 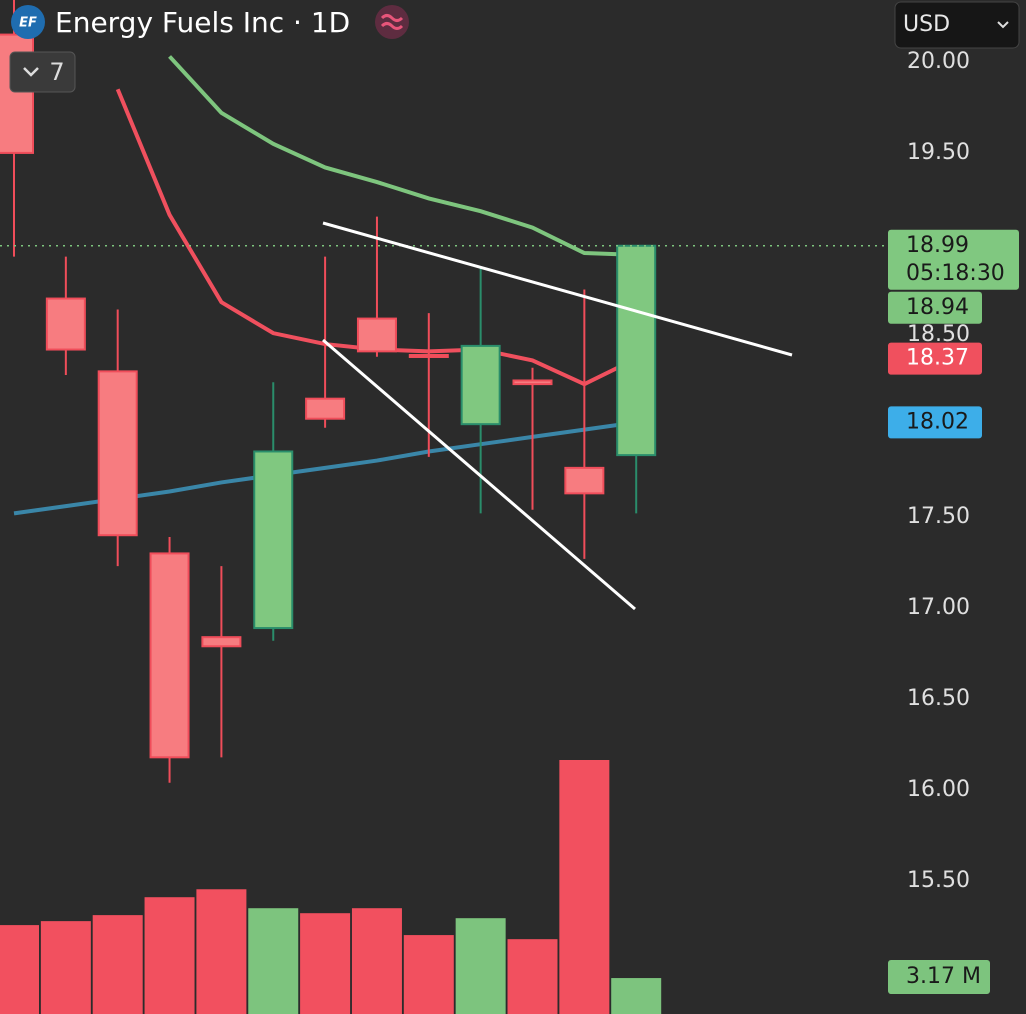 I want to click on currency: USD, so click(x=926, y=24).